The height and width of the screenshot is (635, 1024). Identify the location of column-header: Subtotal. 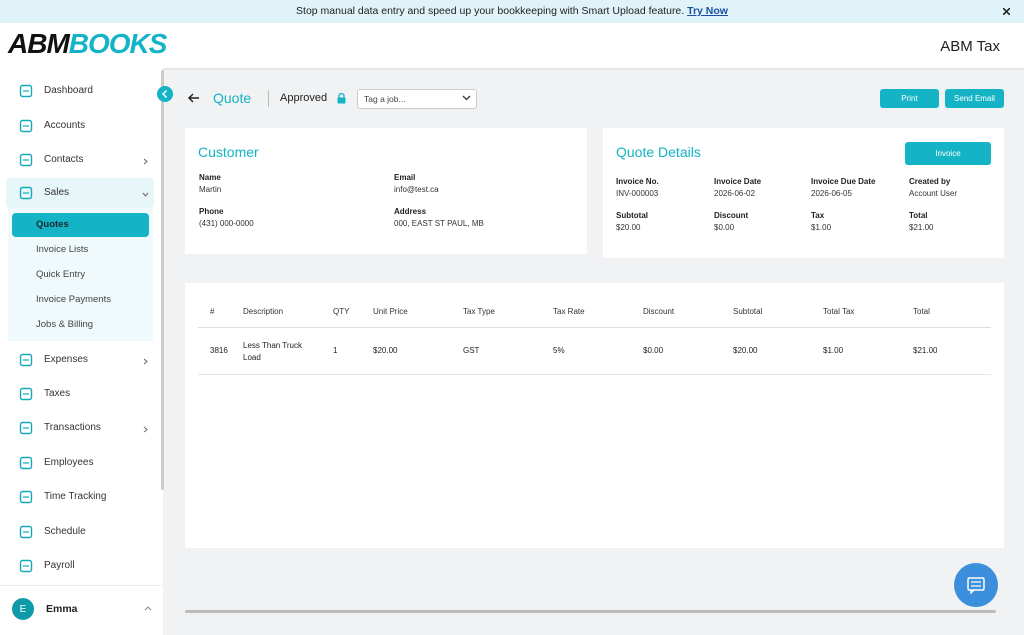
(748, 311).